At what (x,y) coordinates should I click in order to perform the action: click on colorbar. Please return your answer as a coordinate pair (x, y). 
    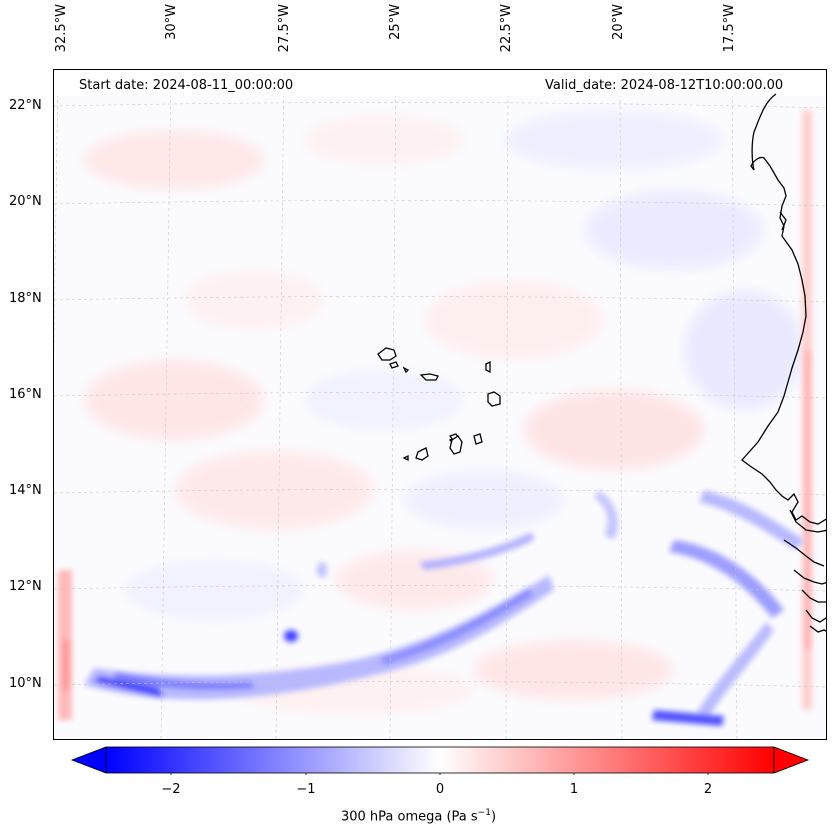
    Looking at the image, I should click on (440, 760).